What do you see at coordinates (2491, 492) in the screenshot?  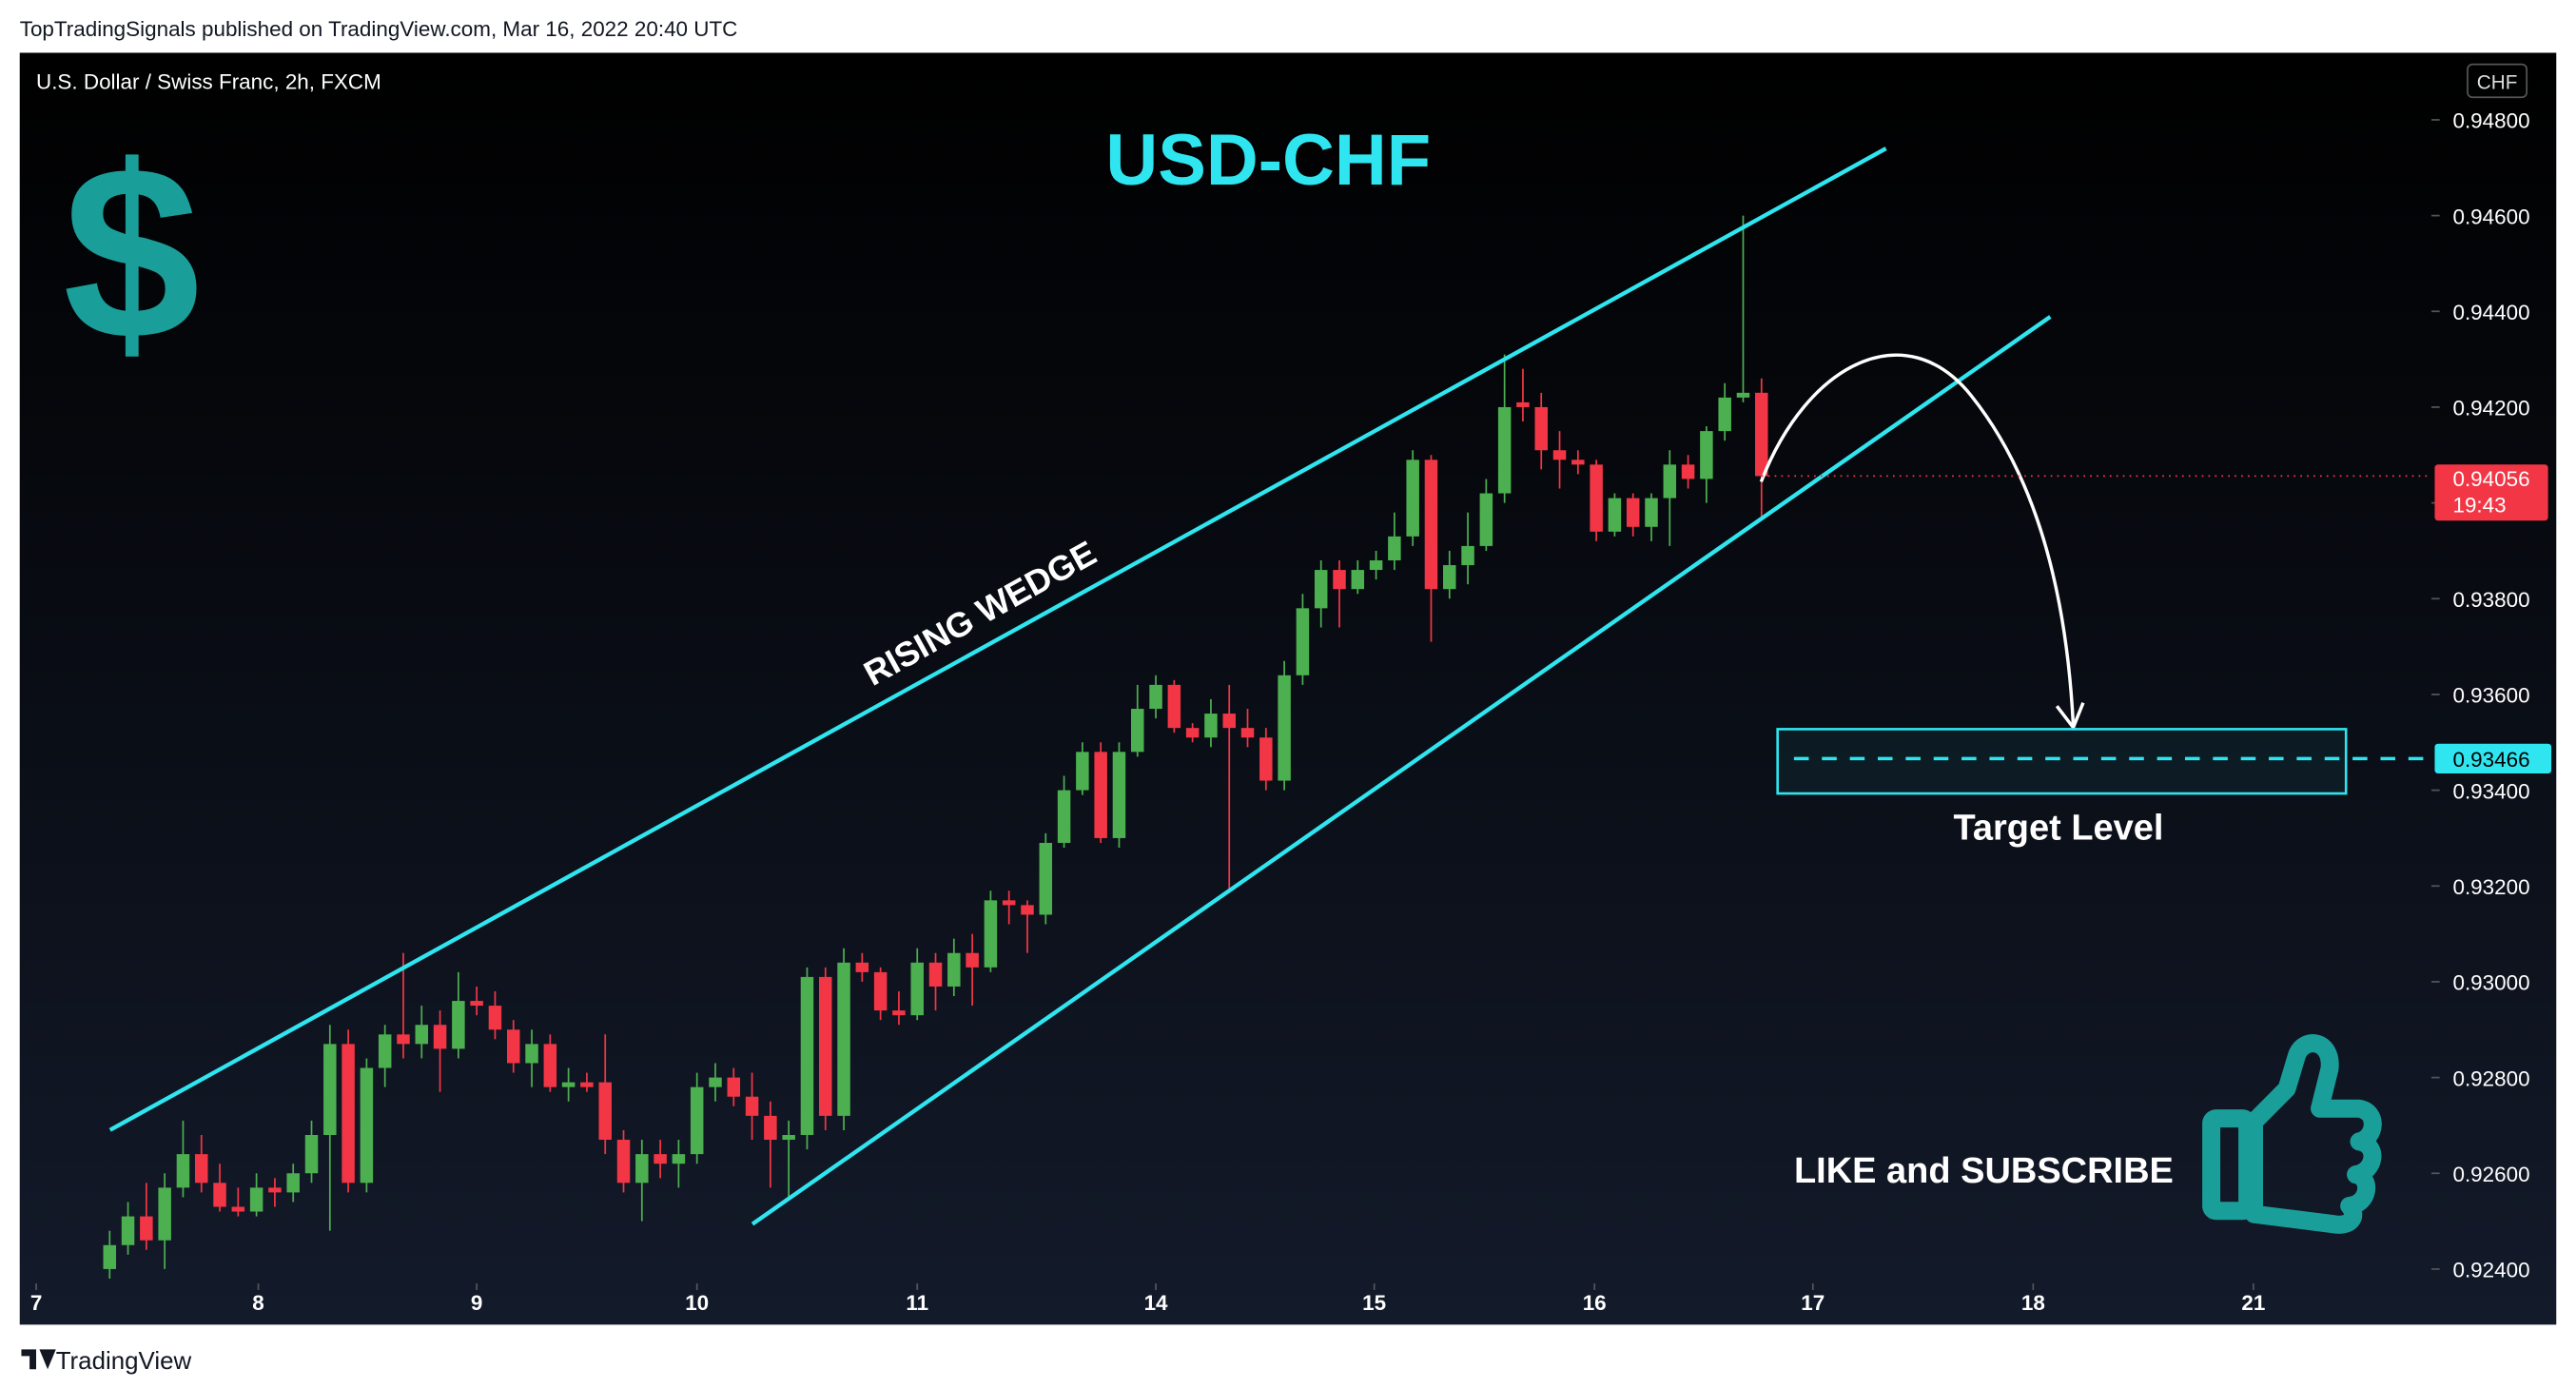 I see `last-price-box` at bounding box center [2491, 492].